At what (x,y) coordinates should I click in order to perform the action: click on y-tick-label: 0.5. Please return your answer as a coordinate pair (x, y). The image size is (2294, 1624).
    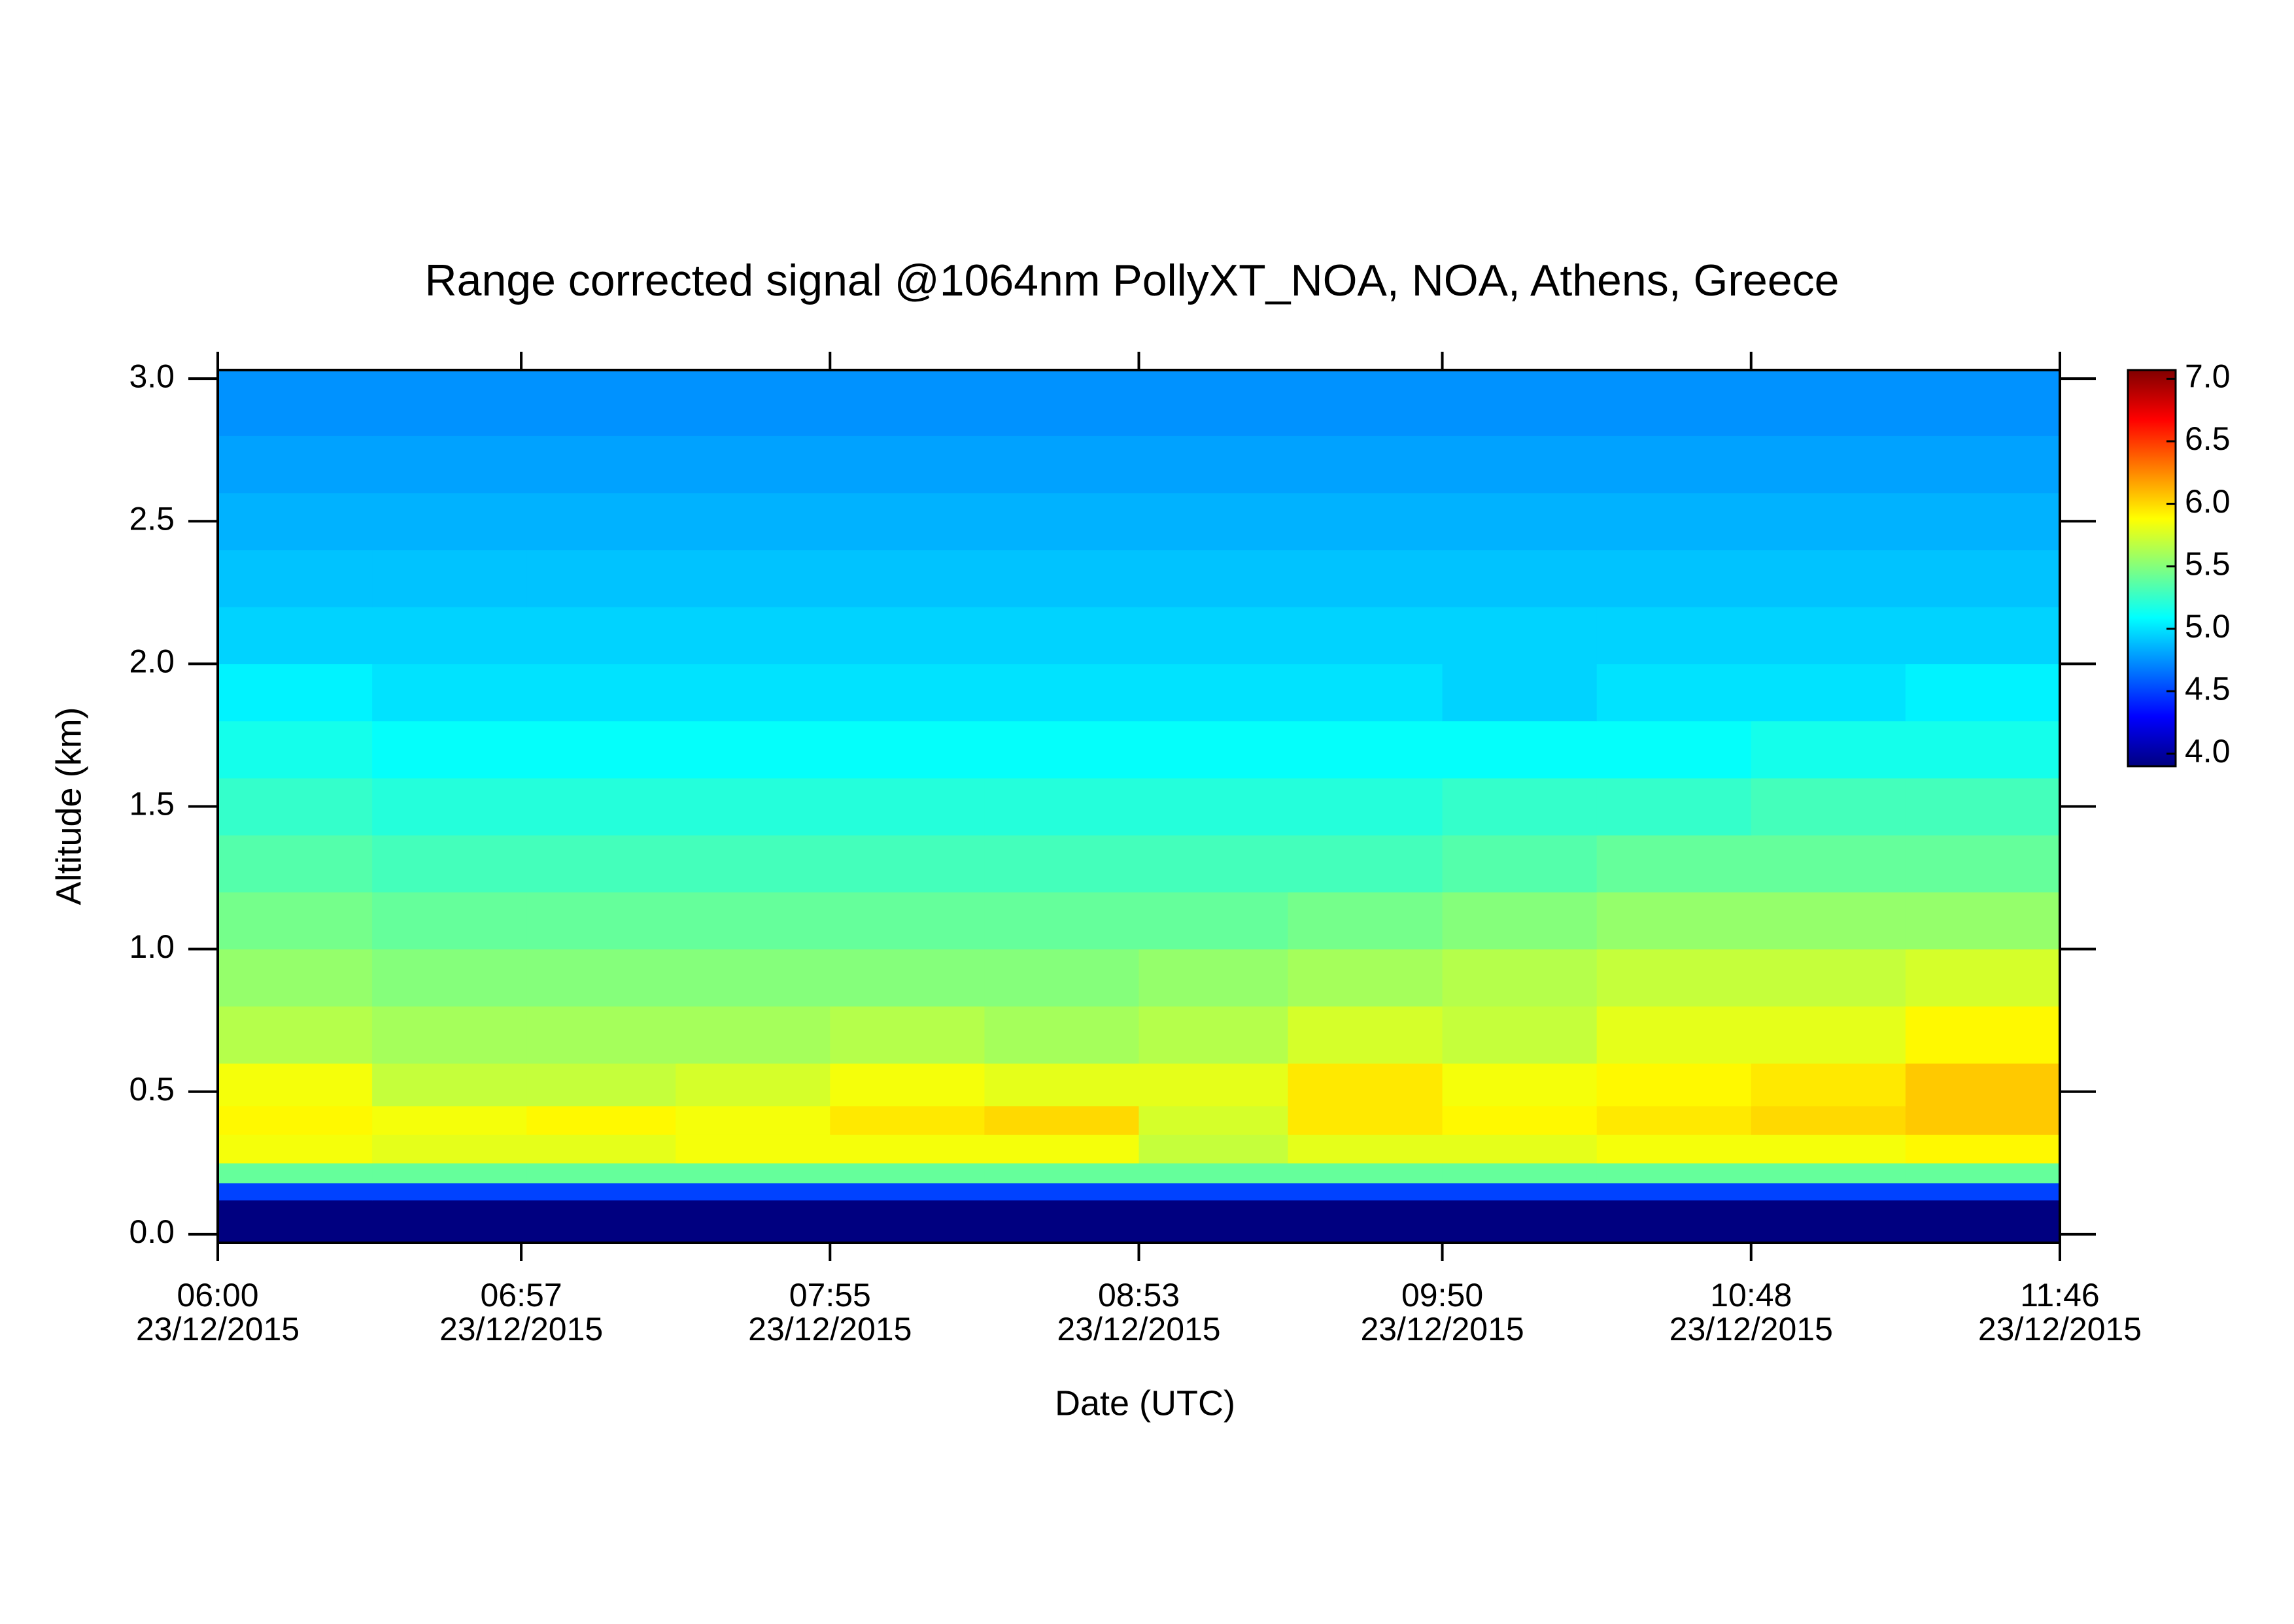
    Looking at the image, I should click on (152, 1089).